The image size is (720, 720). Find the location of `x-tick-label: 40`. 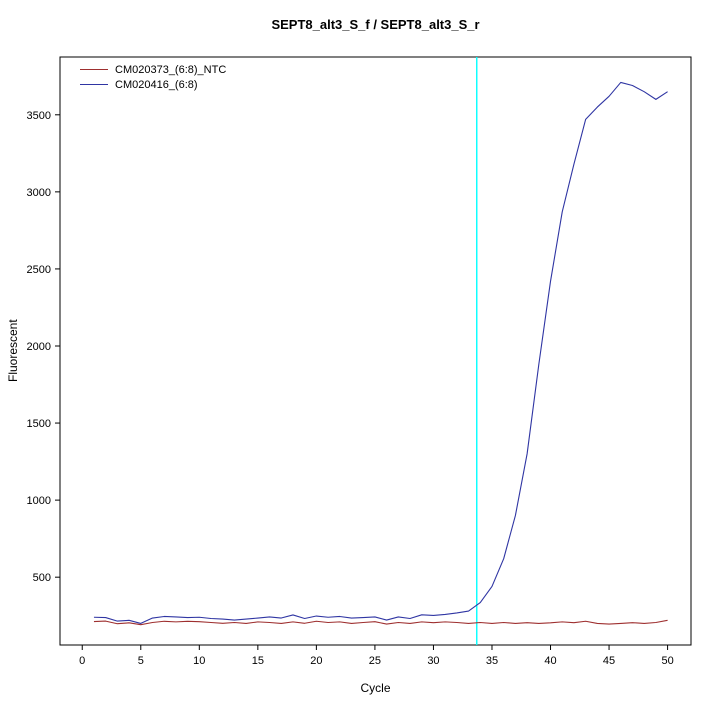

x-tick-label: 40 is located at coordinates (550, 661).